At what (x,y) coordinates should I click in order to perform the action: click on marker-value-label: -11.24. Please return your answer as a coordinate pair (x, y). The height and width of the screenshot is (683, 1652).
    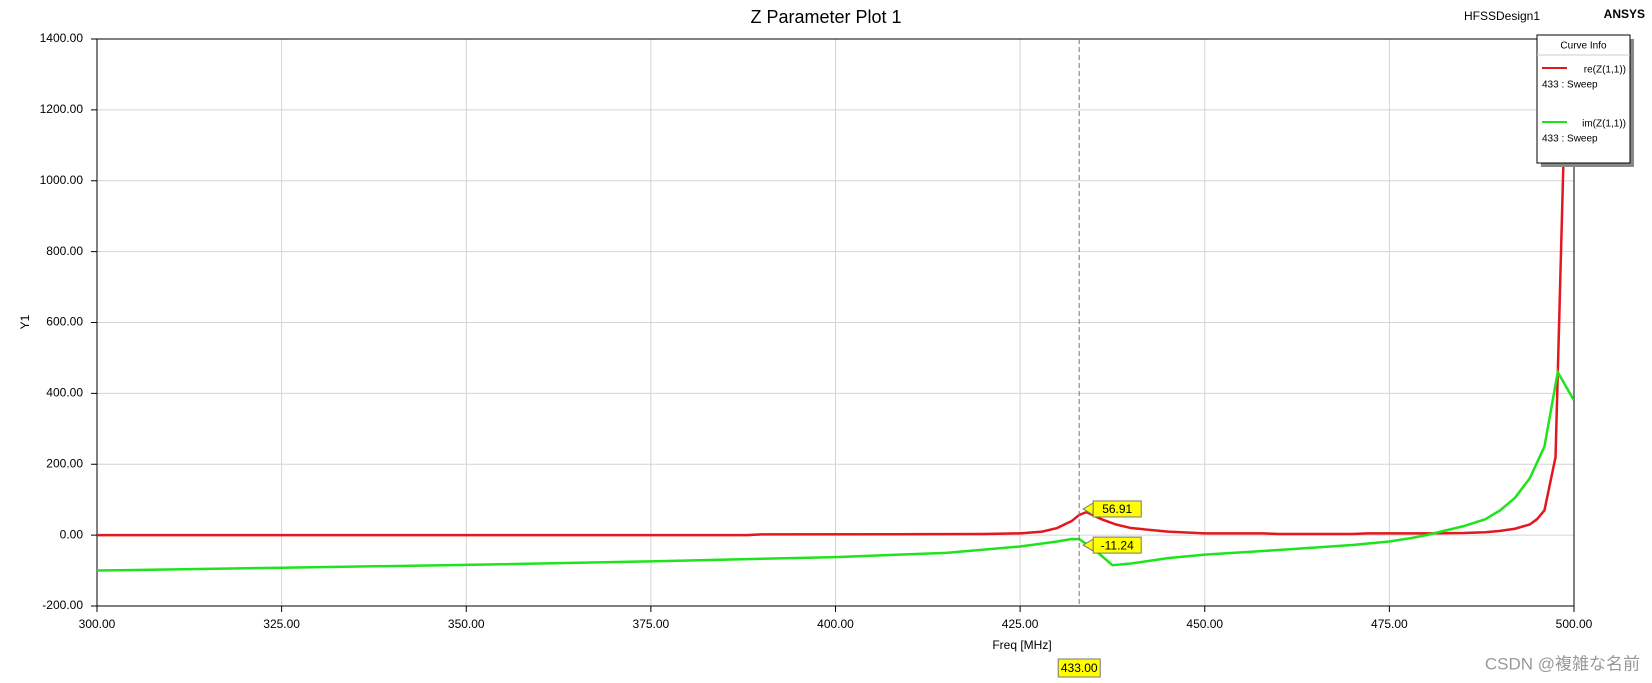
    Looking at the image, I should click on (1117, 545).